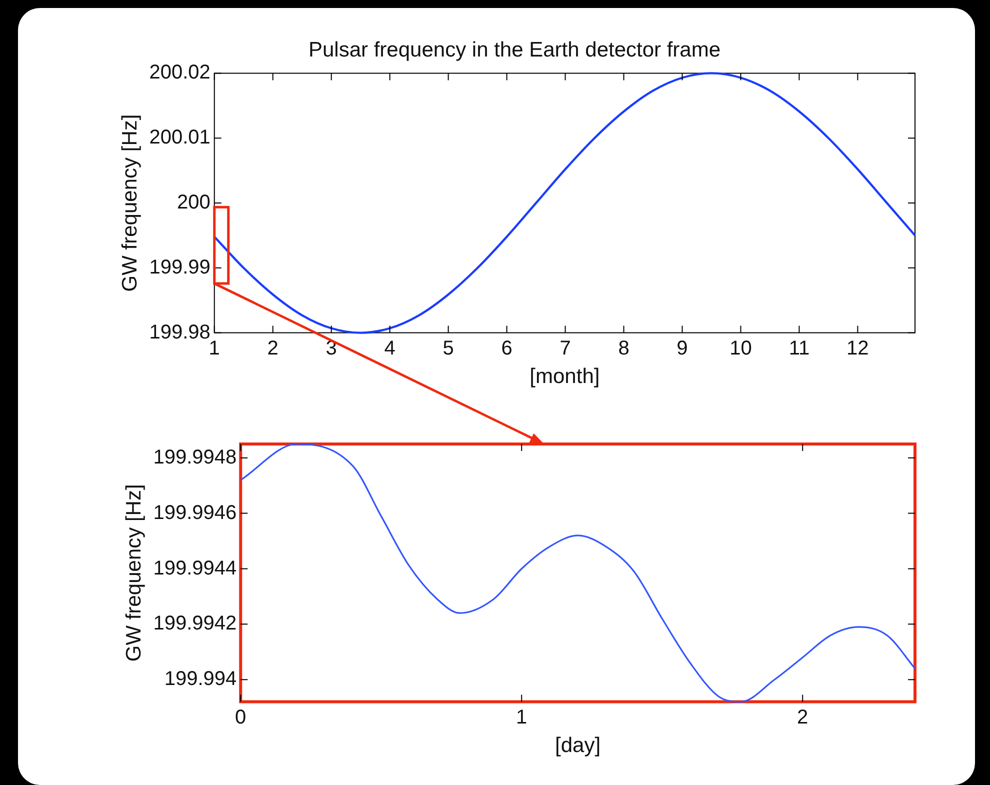 Image resolution: width=990 pixels, height=785 pixels. Describe the element at coordinates (240, 717) in the screenshot. I see `x-tick-label: 0` at that location.